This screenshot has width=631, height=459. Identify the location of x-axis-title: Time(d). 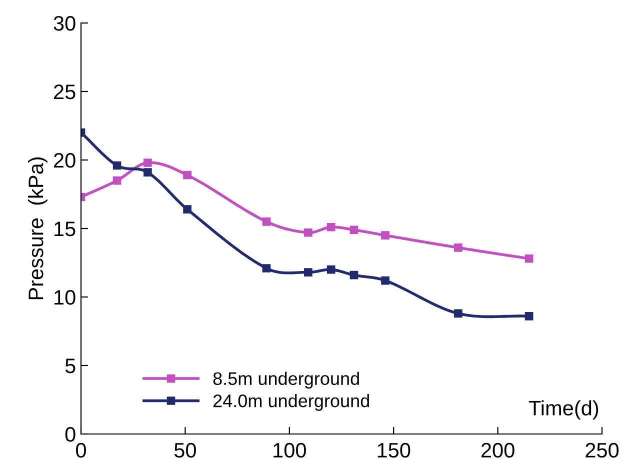
(563, 410).